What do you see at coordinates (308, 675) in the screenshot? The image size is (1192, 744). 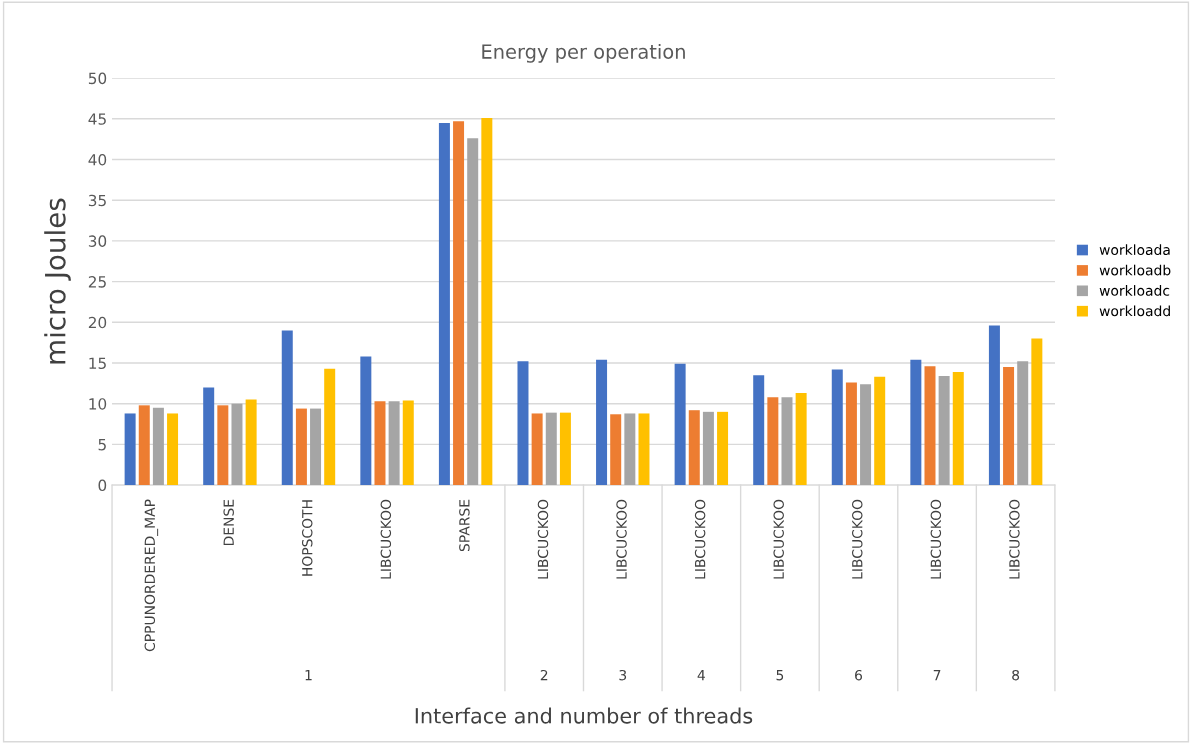 I see `text: 1` at bounding box center [308, 675].